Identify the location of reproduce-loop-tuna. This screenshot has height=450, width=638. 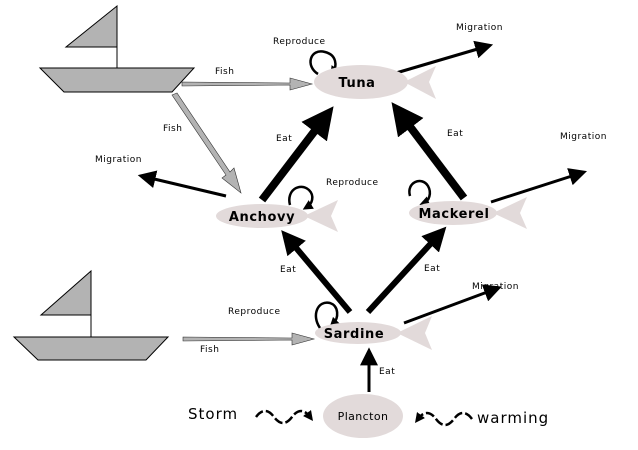
(324, 63).